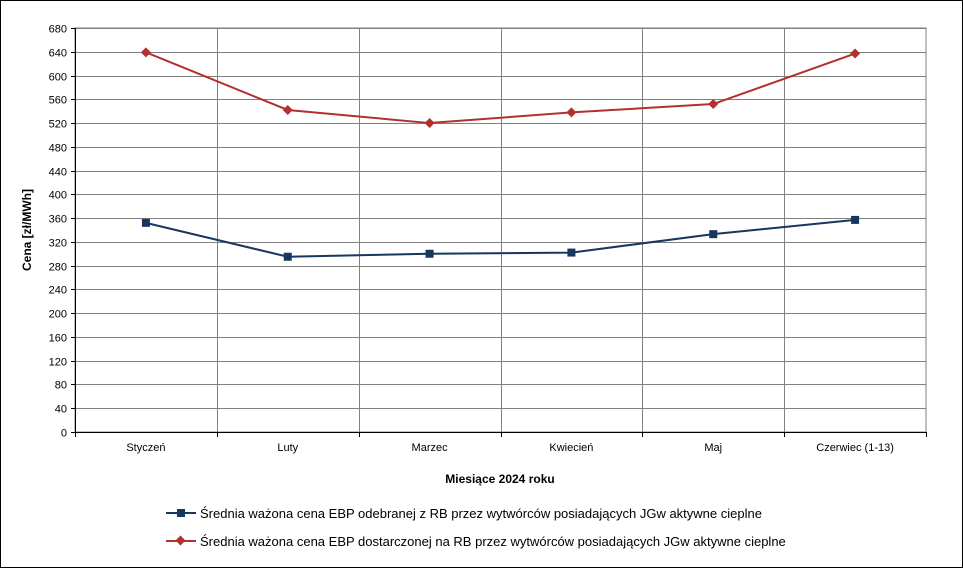 This screenshot has height=568, width=963. What do you see at coordinates (58, 268) in the screenshot?
I see `y-tick-label: 280` at bounding box center [58, 268].